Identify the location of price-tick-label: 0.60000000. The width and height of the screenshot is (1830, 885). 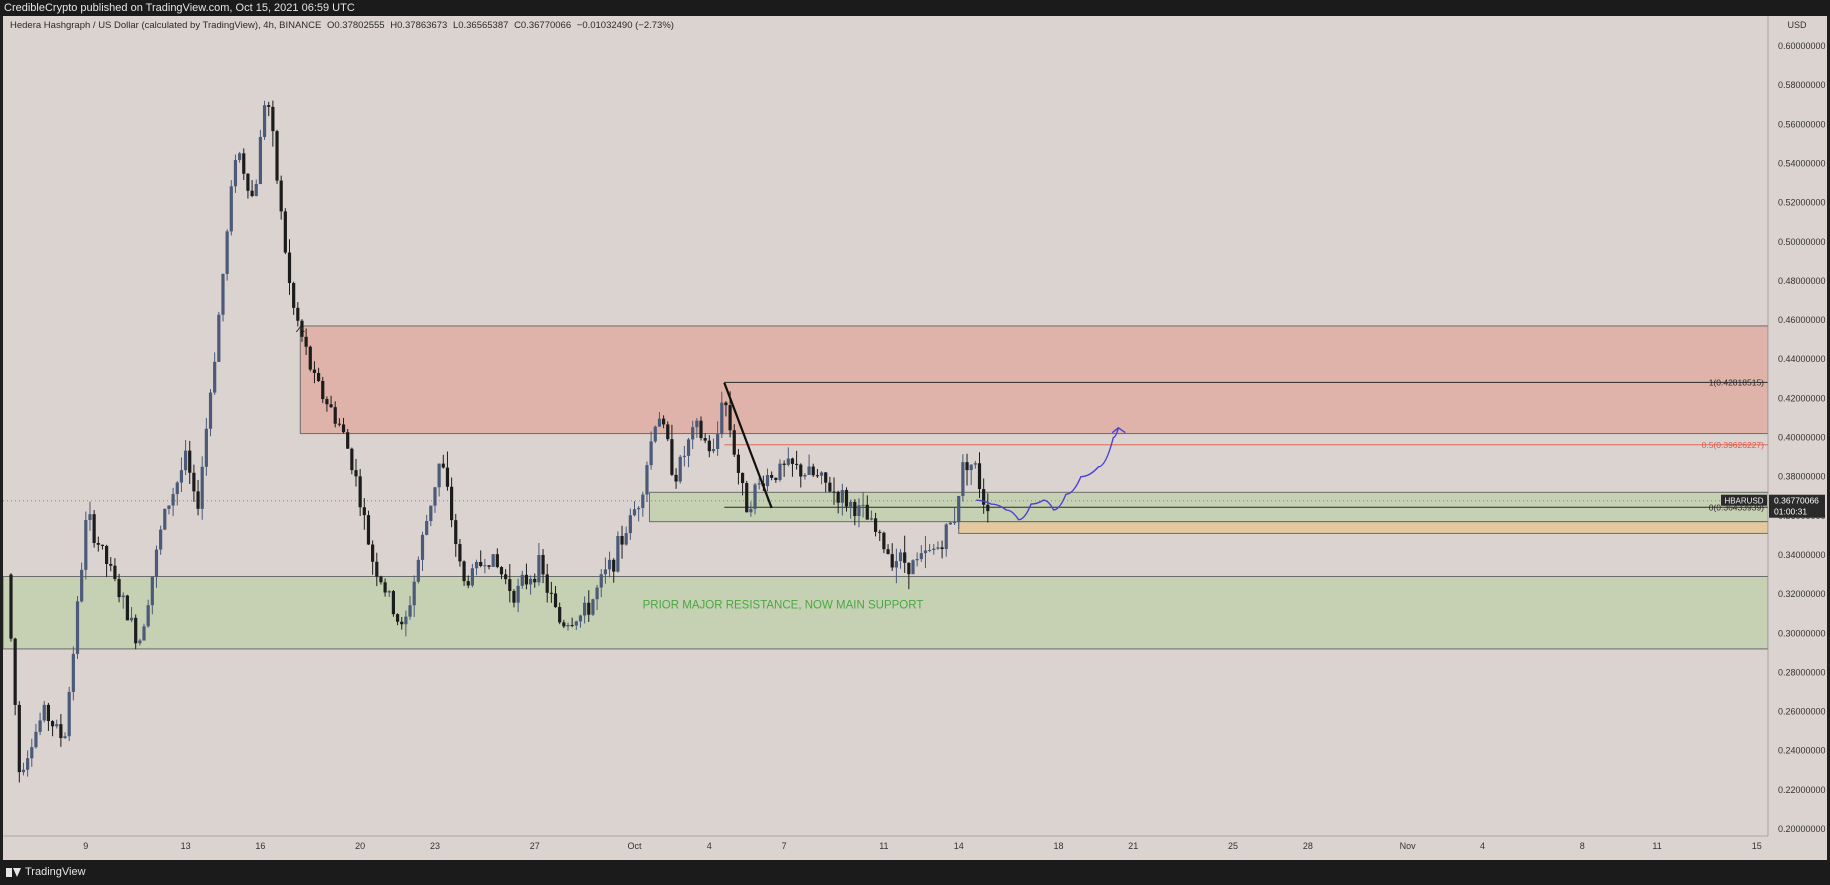
(1802, 46).